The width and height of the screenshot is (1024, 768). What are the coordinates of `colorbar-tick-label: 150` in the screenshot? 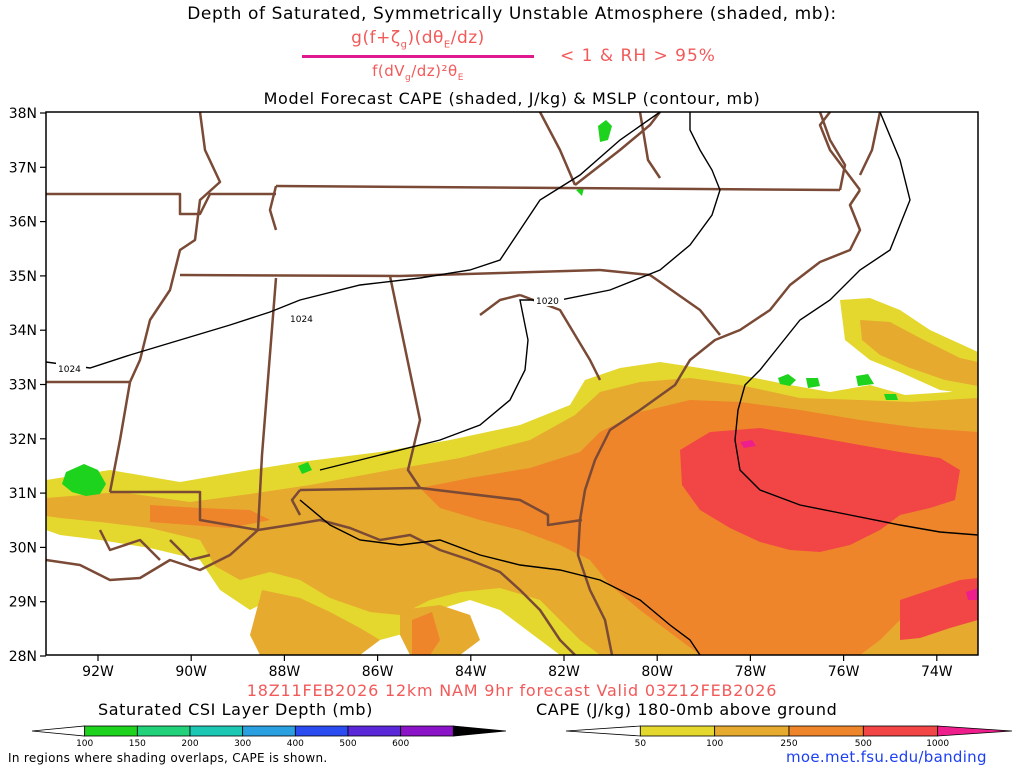 It's located at (137, 744).